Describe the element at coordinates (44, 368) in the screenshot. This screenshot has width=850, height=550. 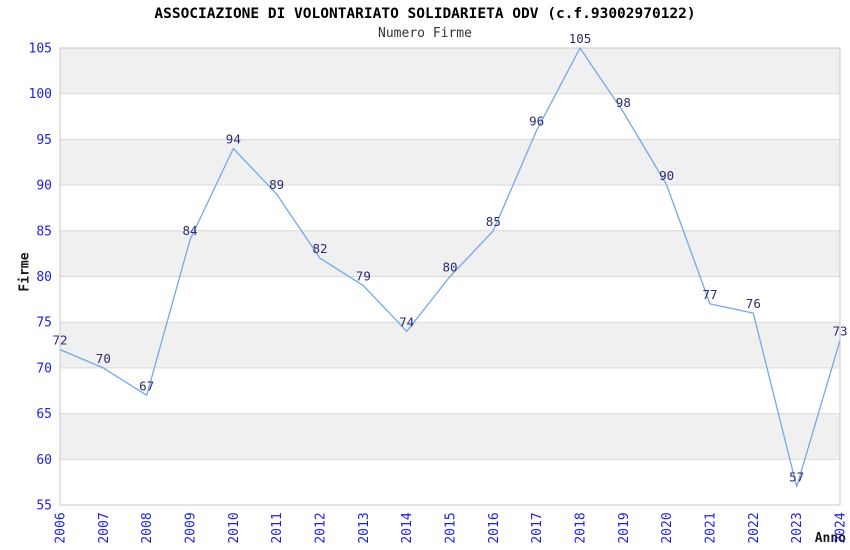
I see `y-tick-label: 70` at that location.